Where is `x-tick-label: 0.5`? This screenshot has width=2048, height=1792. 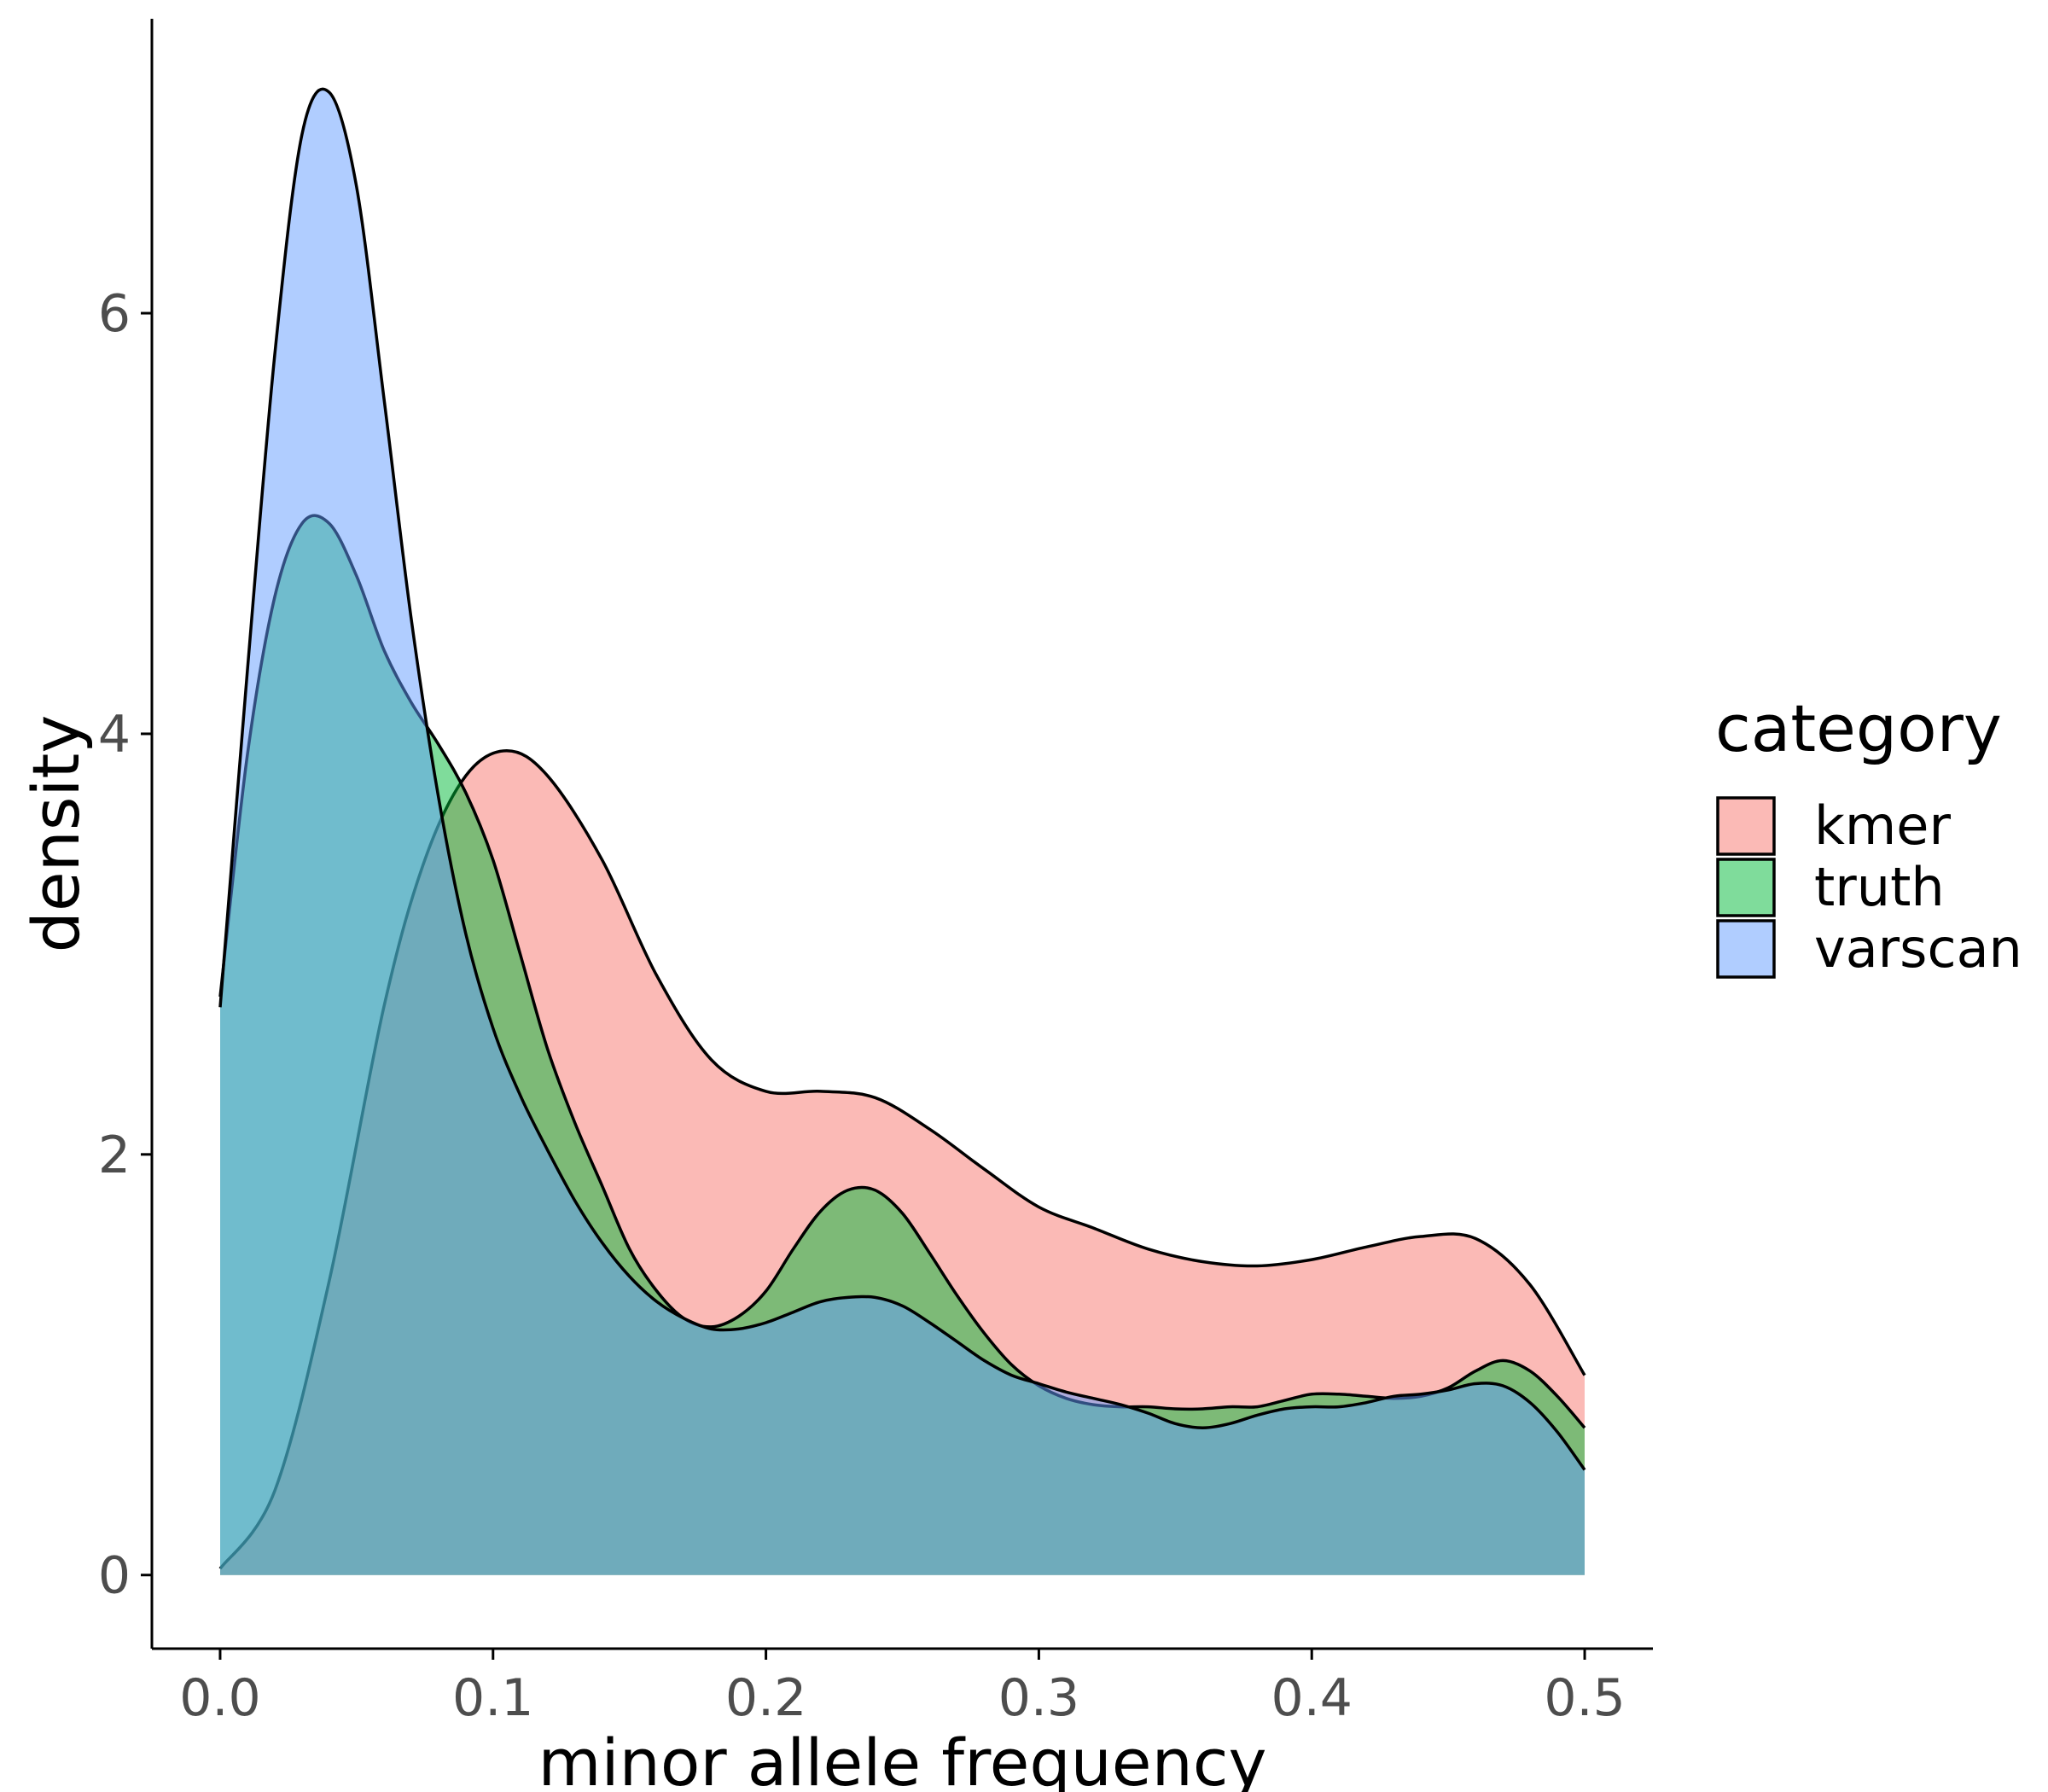 x-tick-label: 0.5 is located at coordinates (1584, 1698).